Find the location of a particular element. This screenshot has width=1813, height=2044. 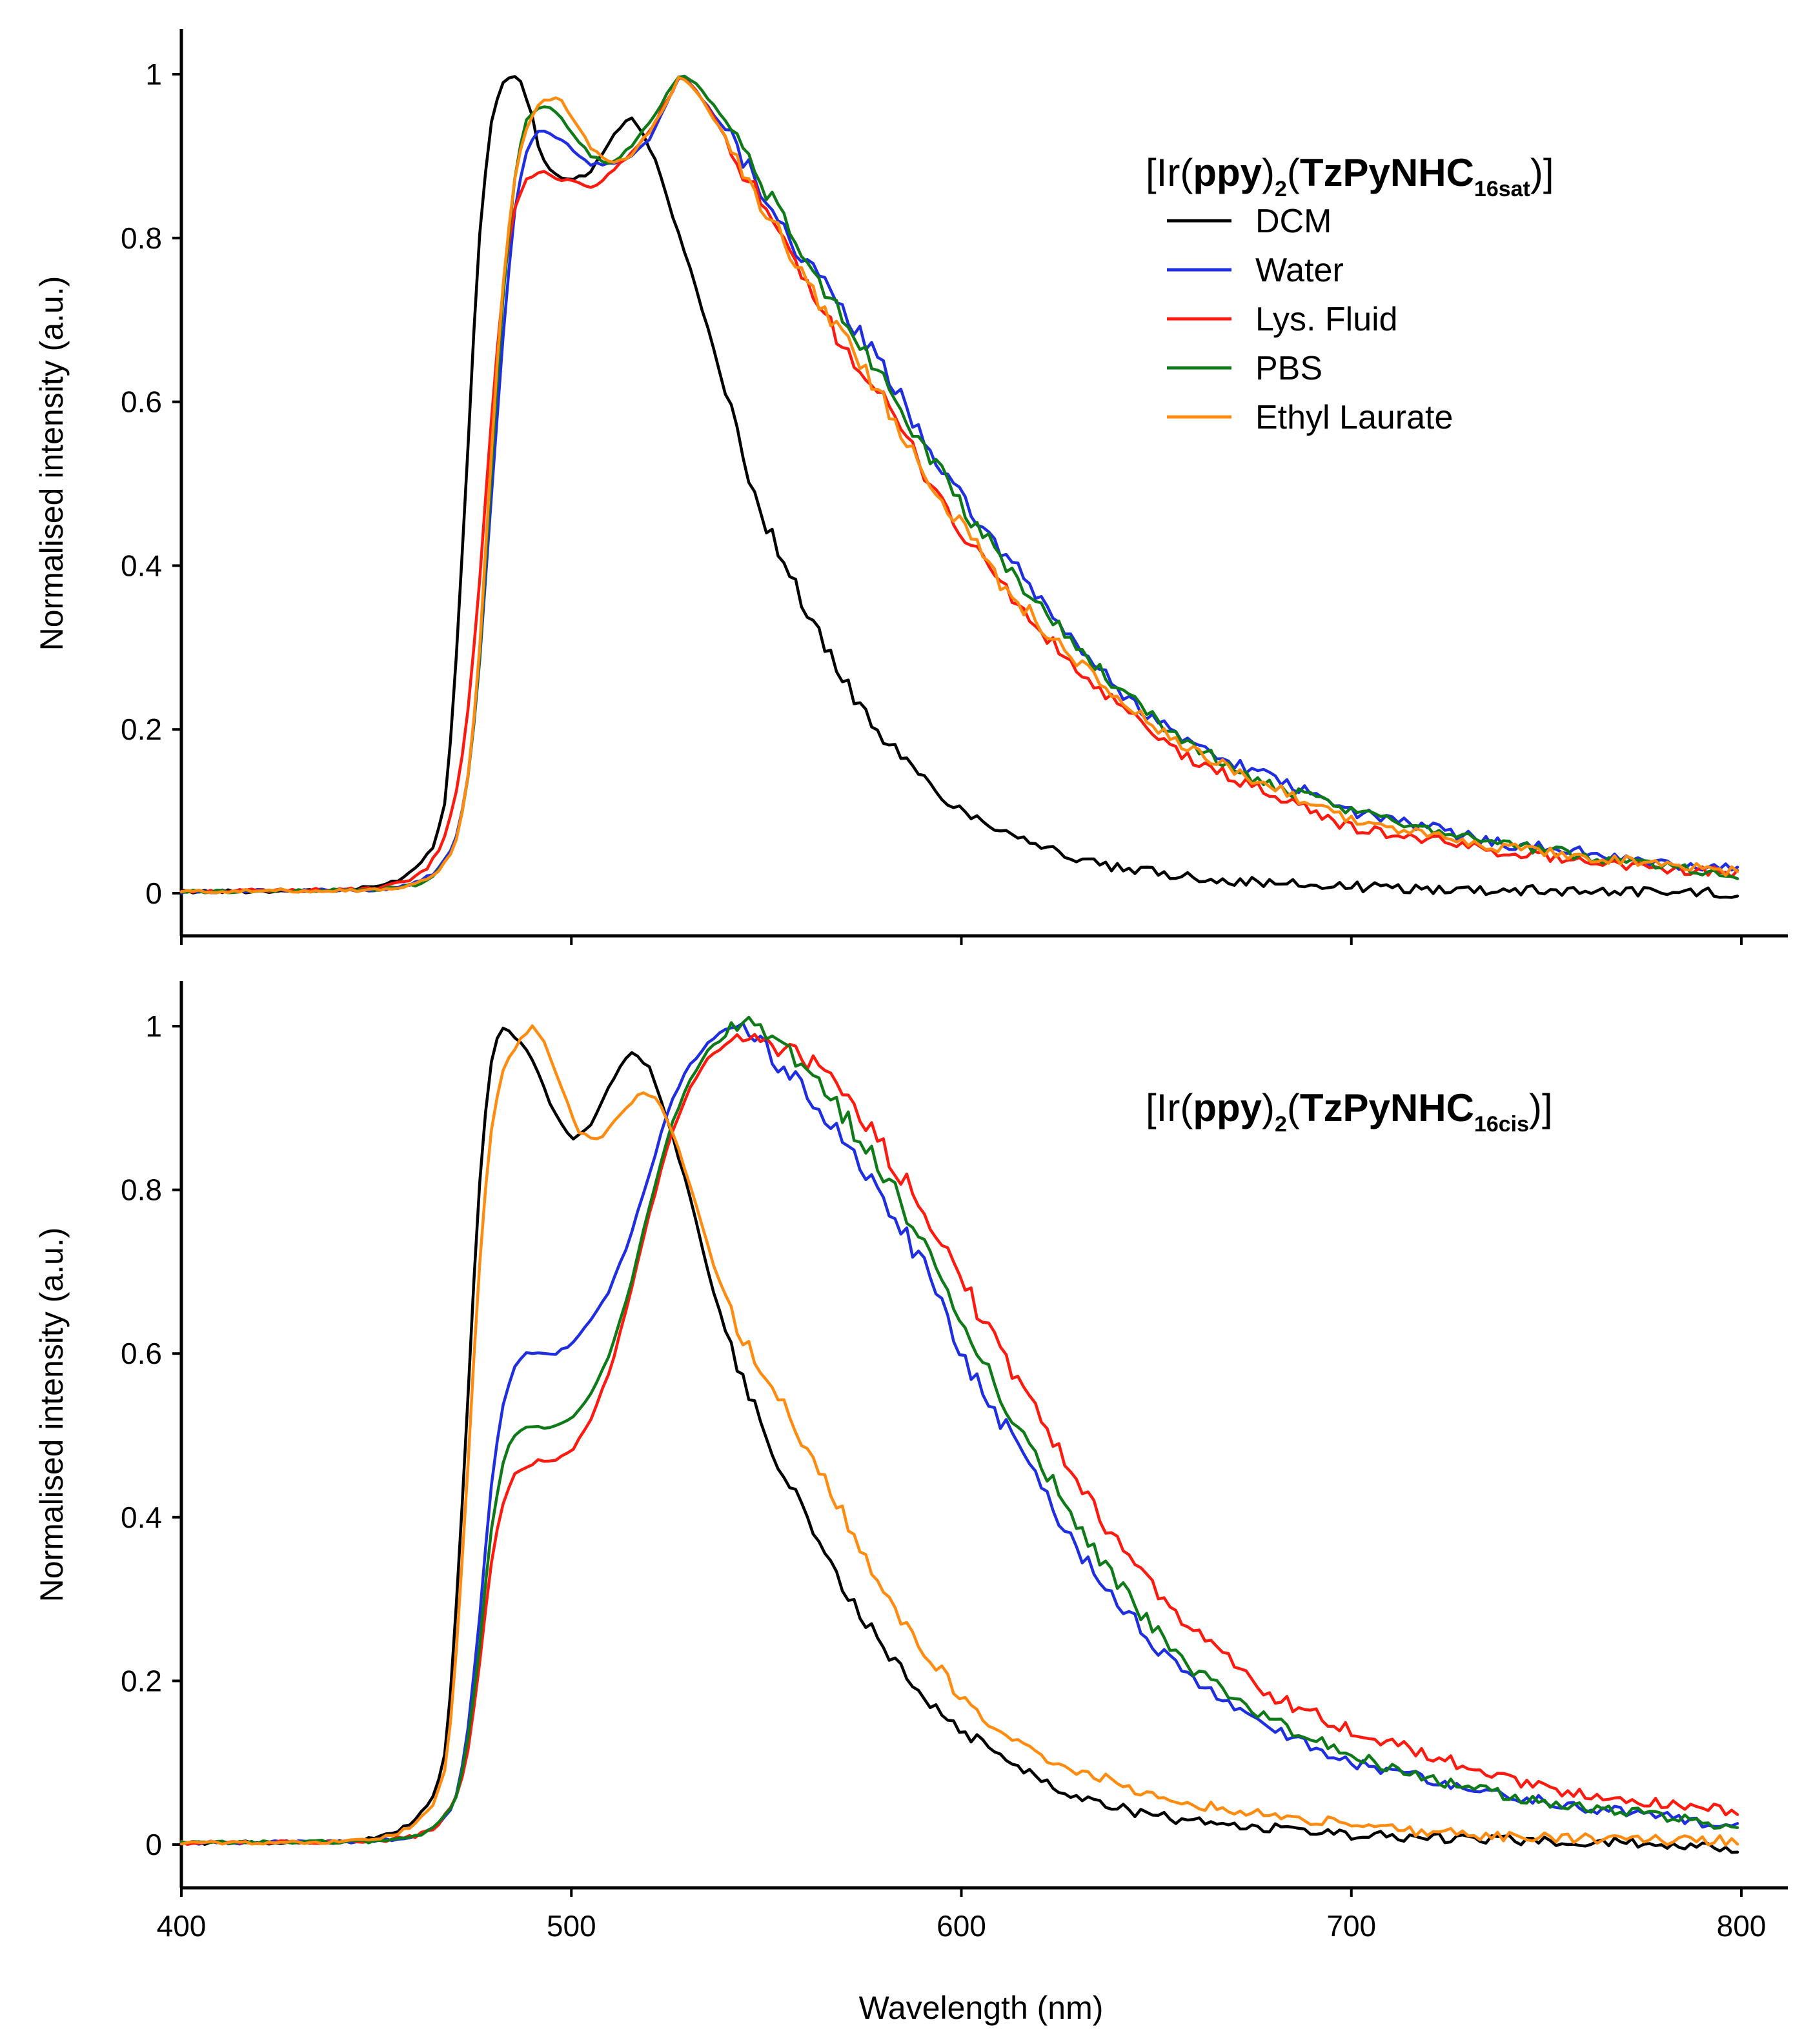

bottom-x-tick-label: 600 is located at coordinates (961, 1926).